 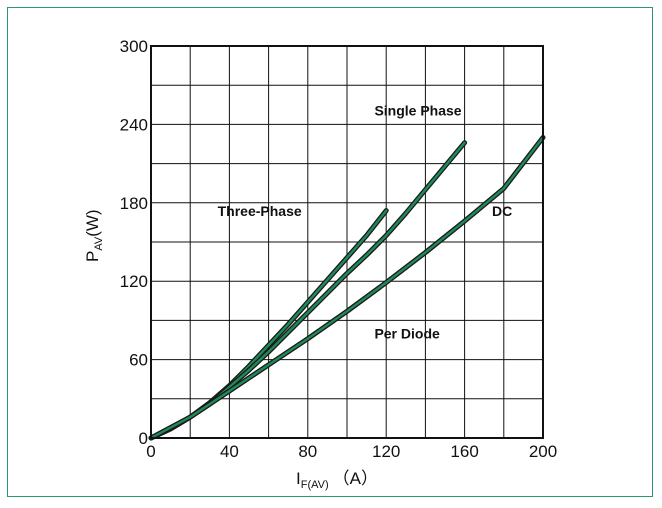 I want to click on x-axis-label: IF(AV) （A）, so click(x=337, y=480).